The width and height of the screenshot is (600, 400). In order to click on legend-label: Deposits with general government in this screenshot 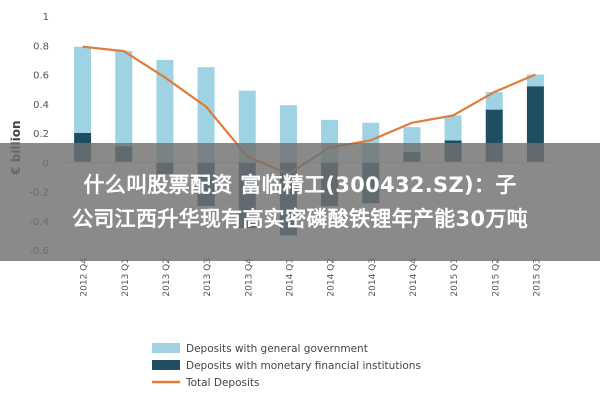, I will do `click(277, 349)`.